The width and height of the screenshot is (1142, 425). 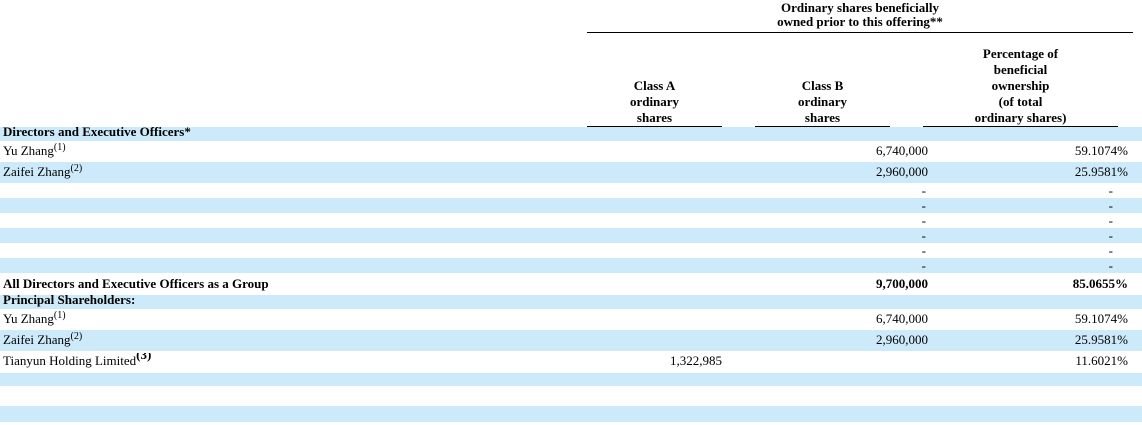 What do you see at coordinates (696, 360) in the screenshot?
I see `class-a-shares-cell: 1,322,985` at bounding box center [696, 360].